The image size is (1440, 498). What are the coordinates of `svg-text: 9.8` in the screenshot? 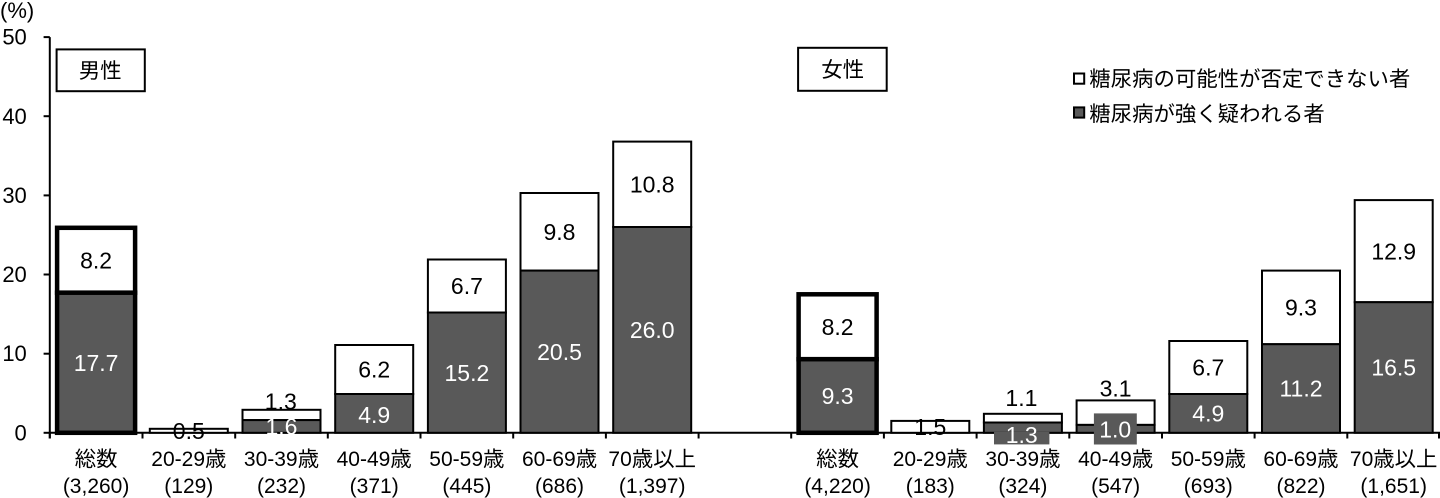 It's located at (560, 232).